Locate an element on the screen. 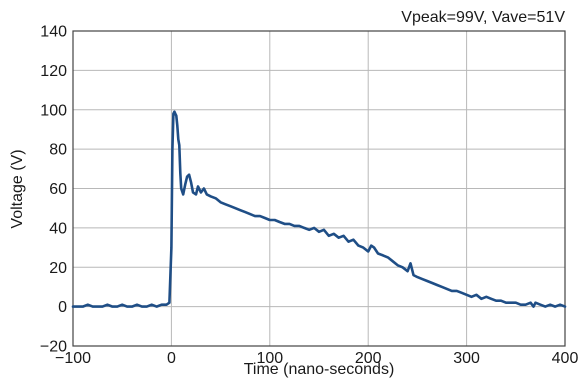  x-tick-label: −100 is located at coordinates (73, 358).